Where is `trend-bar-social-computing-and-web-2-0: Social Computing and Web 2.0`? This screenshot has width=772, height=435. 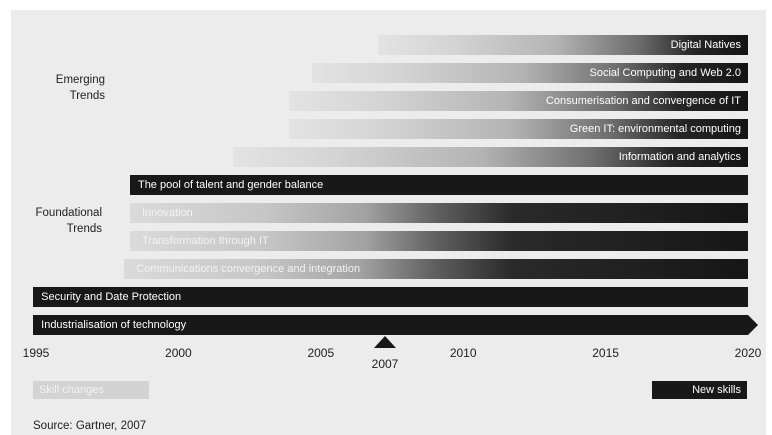 trend-bar-social-computing-and-web-2-0: Social Computing and Web 2.0 is located at coordinates (530, 73).